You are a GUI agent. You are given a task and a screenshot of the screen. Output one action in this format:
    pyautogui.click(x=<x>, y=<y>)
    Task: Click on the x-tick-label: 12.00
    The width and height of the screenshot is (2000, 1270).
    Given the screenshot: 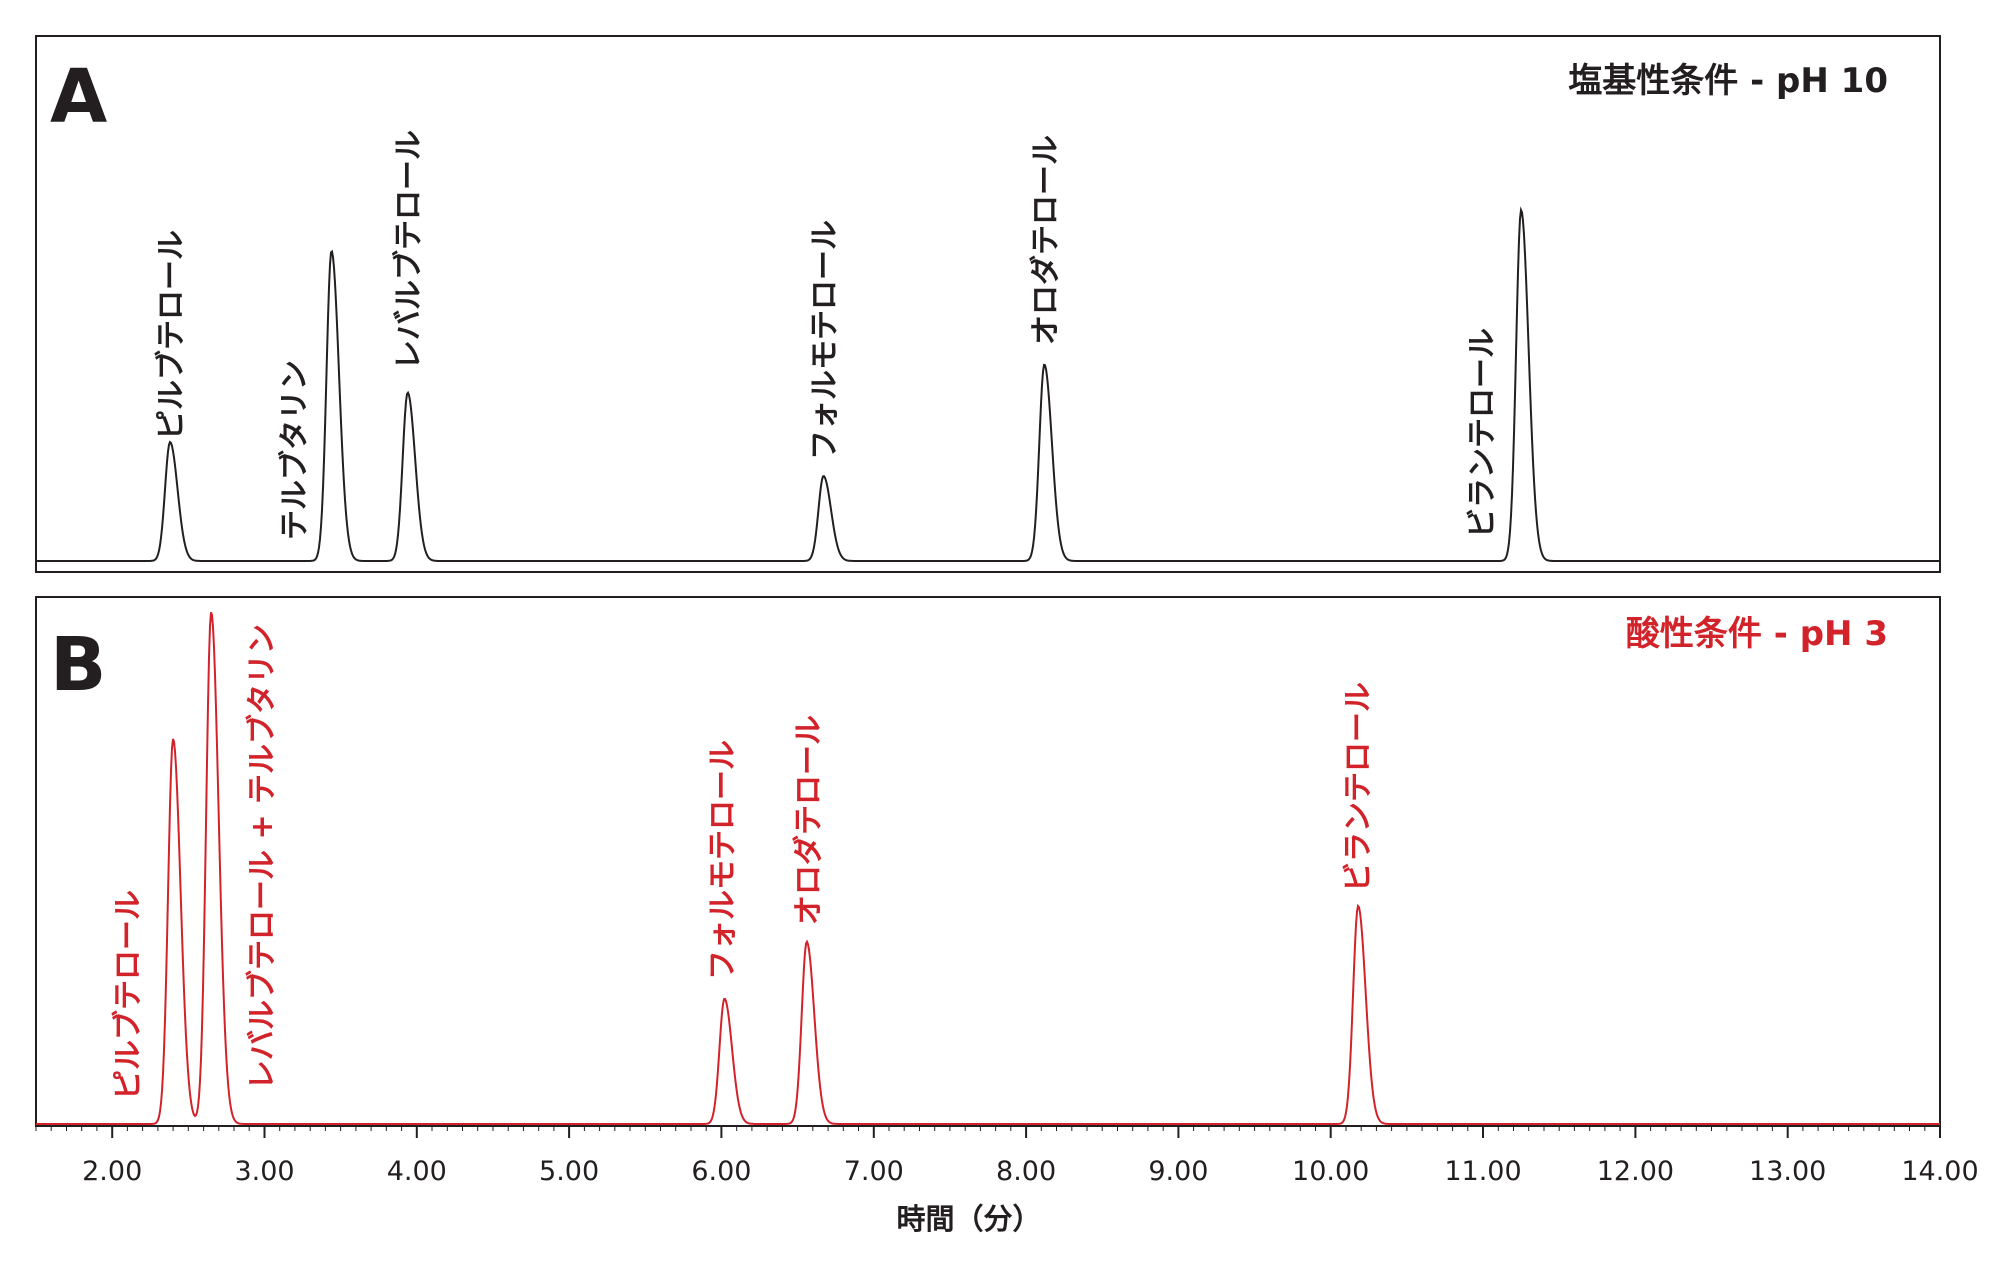 What is the action you would take?
    pyautogui.click(x=1635, y=1171)
    